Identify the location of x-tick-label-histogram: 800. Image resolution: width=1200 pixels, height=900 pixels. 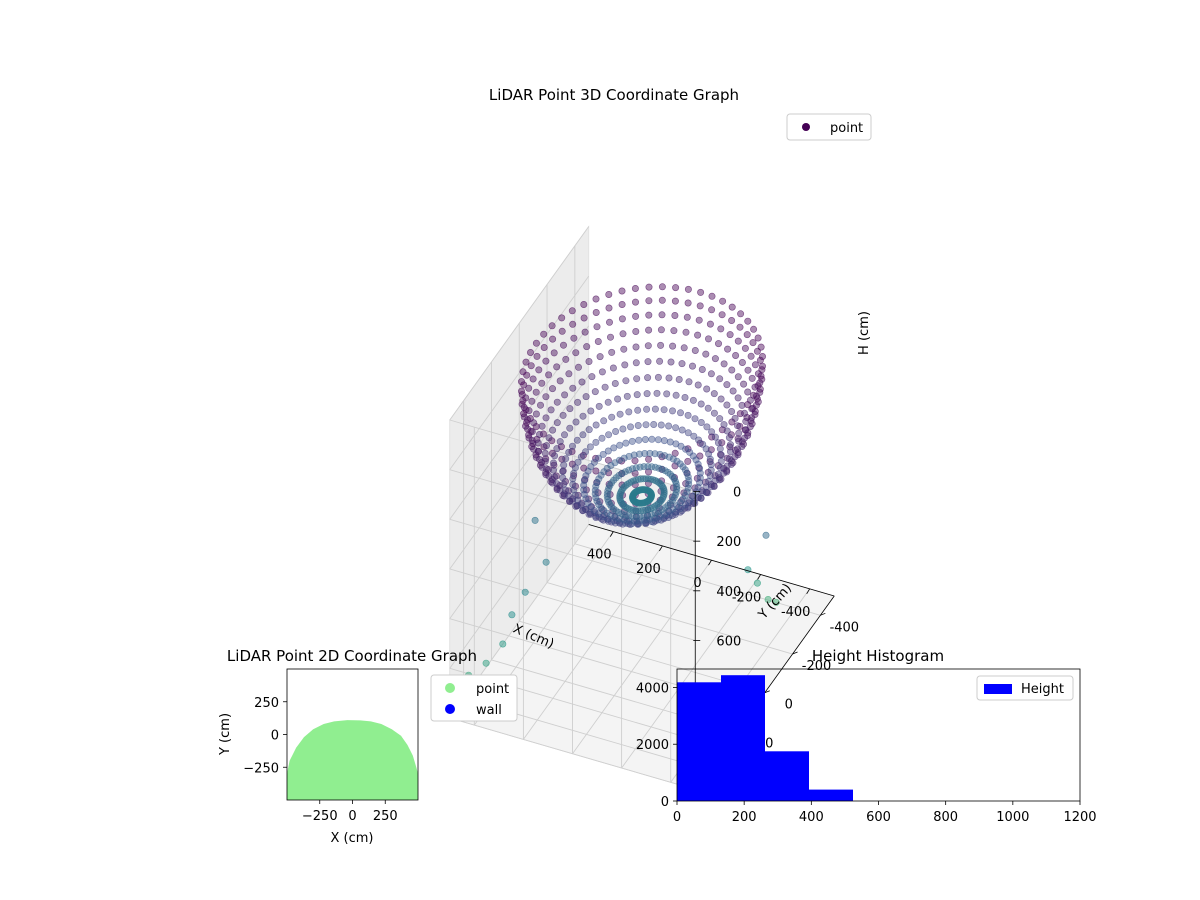
(945, 817).